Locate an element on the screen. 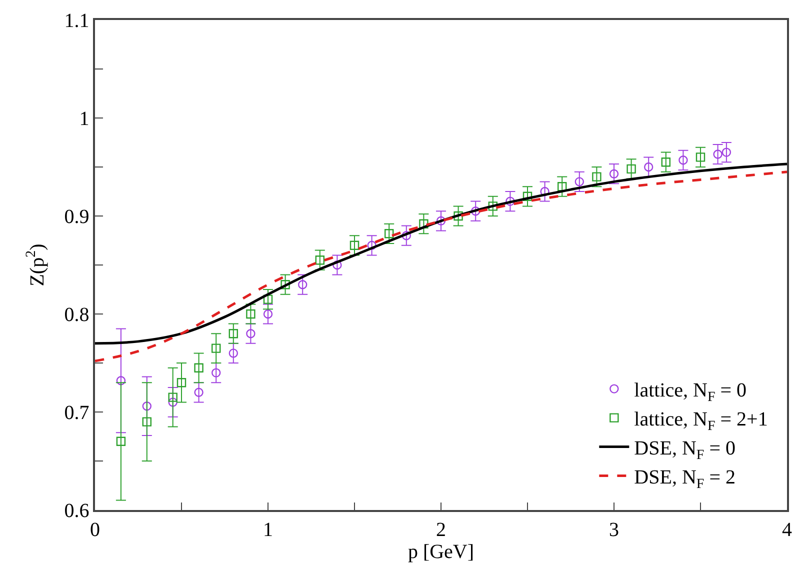  x-tick-label: 1 is located at coordinates (268, 529).